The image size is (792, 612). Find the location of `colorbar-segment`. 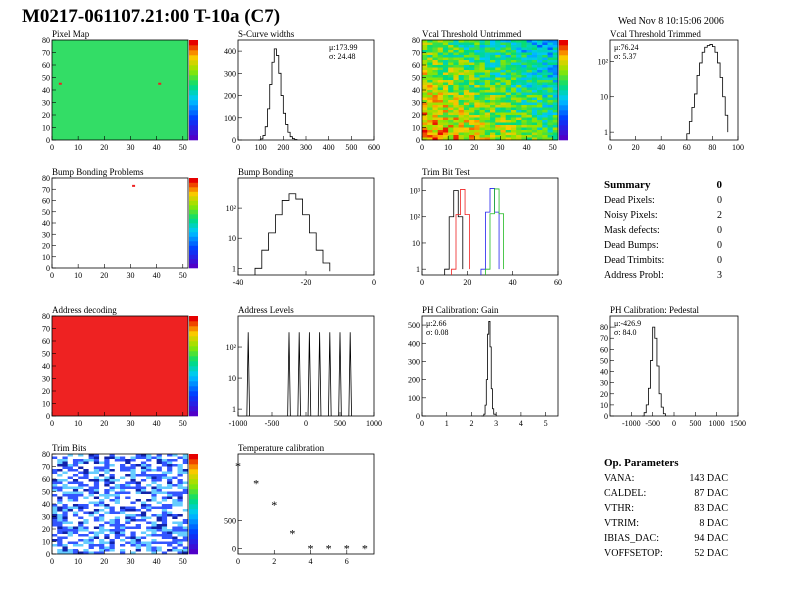

colorbar-segment is located at coordinates (193, 58).